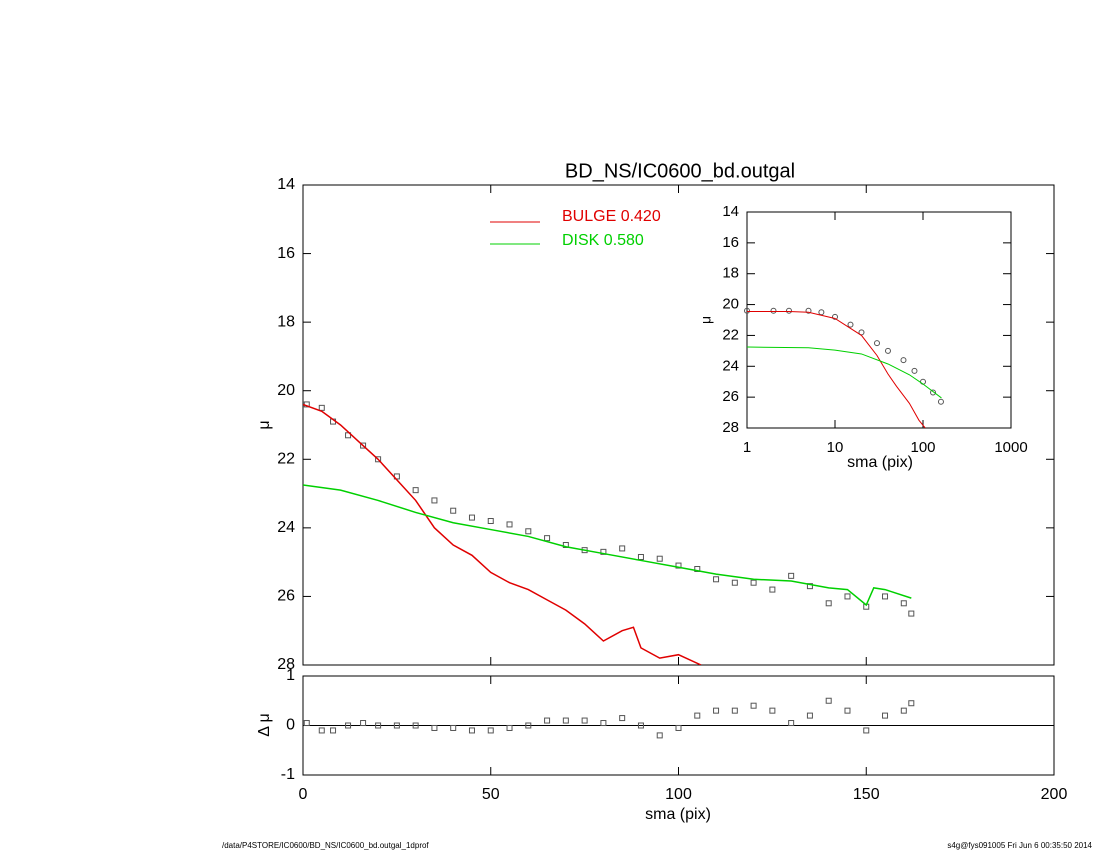 The image size is (1100, 850). I want to click on plot-frame, so click(879, 320).